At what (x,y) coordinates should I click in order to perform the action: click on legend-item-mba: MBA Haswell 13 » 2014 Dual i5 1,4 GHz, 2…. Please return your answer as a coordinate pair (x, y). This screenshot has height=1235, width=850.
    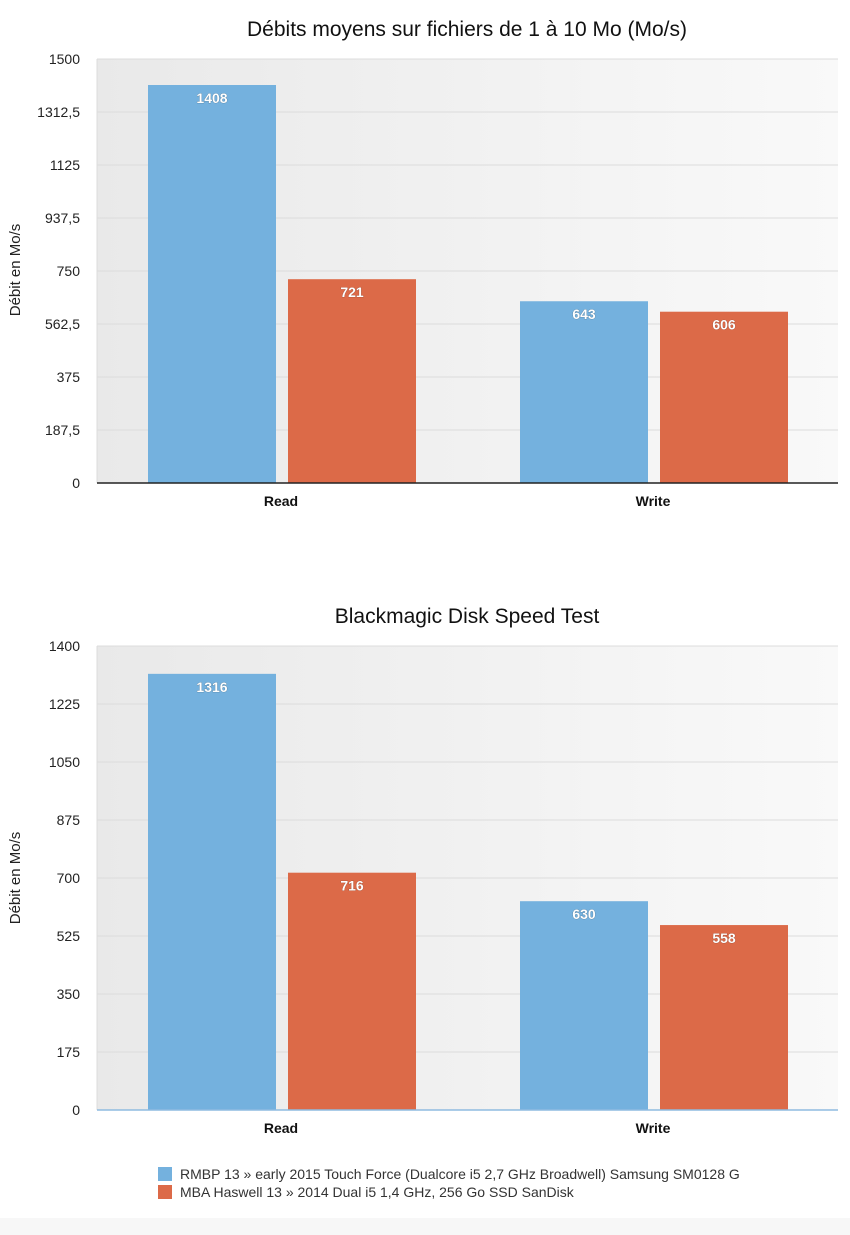
    Looking at the image, I should click on (449, 1192).